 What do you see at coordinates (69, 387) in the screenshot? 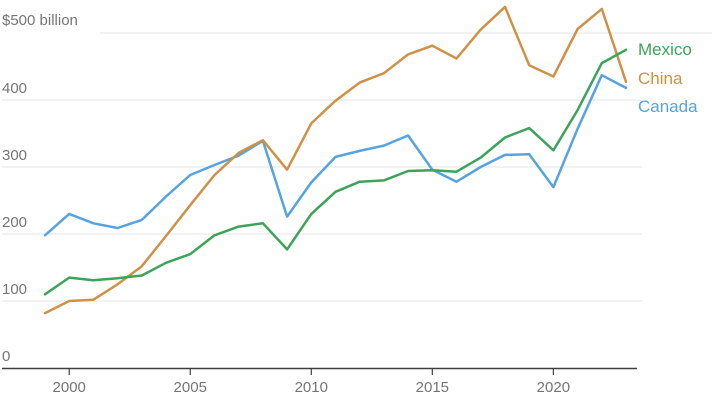
I see `x-tick-label-2000: 2000` at bounding box center [69, 387].